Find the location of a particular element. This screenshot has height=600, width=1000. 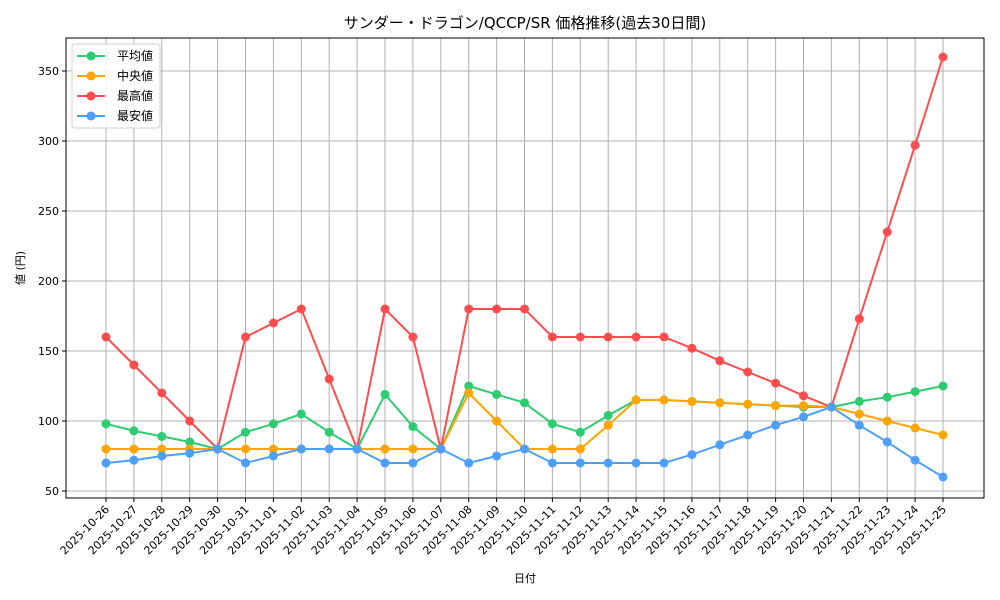

y-tick-label: 50 is located at coordinates (52, 491).